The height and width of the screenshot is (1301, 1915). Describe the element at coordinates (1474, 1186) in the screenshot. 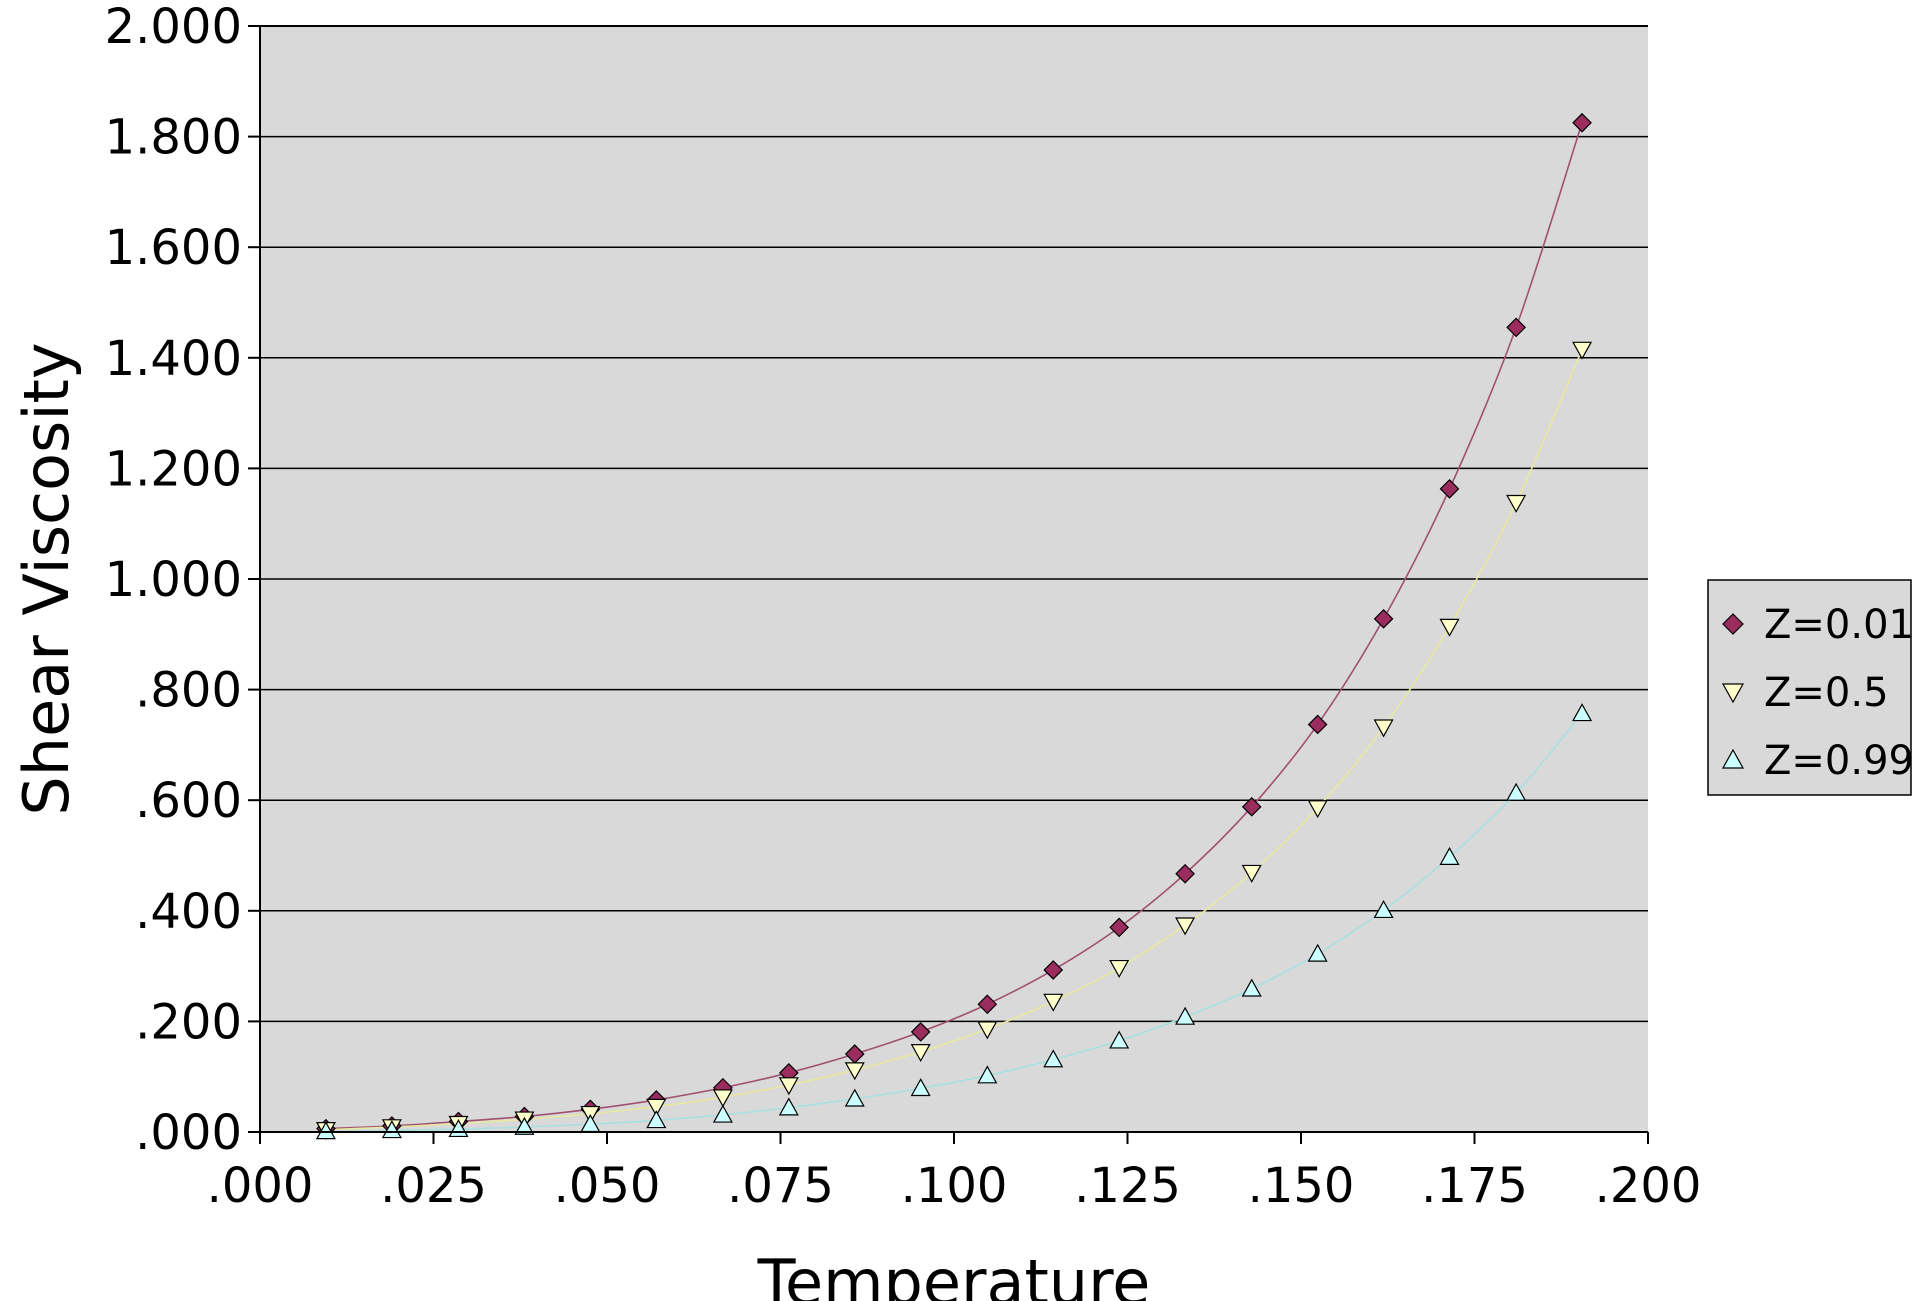

I see `x-tick-label: .175` at that location.